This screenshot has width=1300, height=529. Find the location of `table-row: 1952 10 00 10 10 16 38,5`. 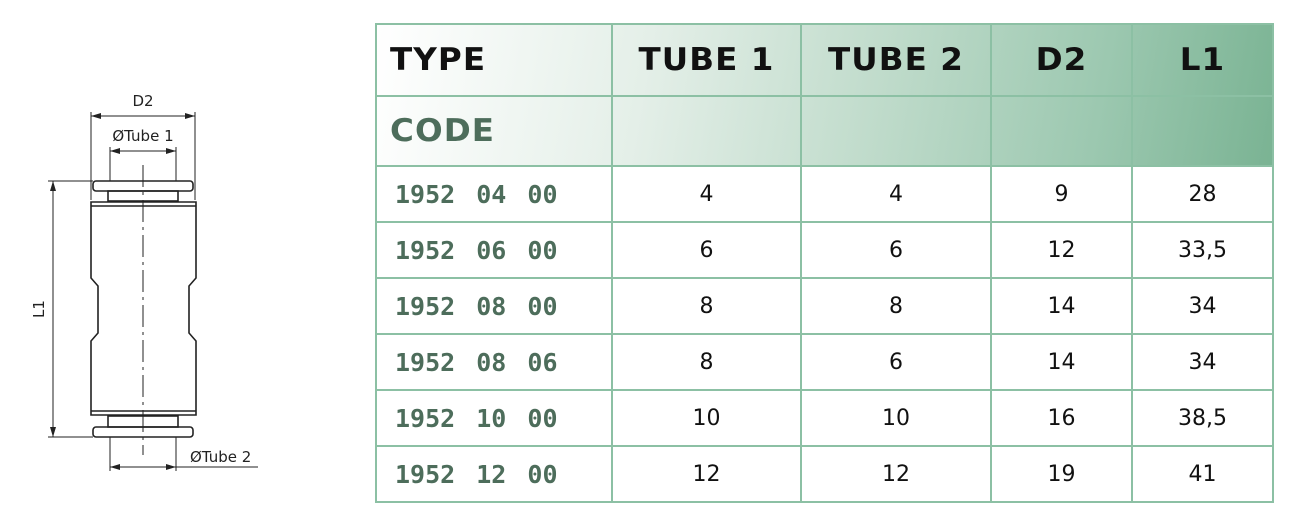

table-row: 1952 10 00 10 10 16 38,5 is located at coordinates (824, 418).